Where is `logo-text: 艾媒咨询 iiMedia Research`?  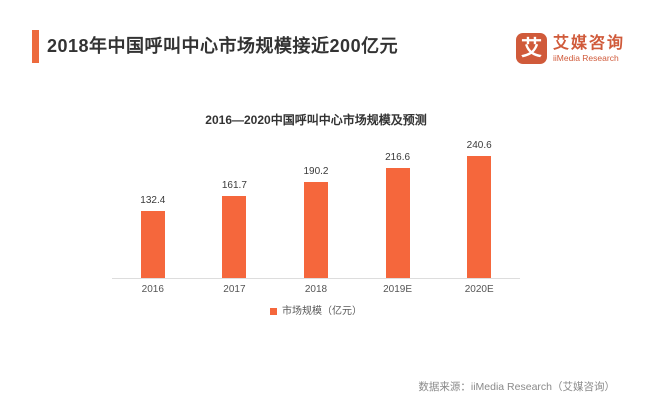 logo-text: 艾媒咨询 iiMedia Research is located at coordinates (589, 49).